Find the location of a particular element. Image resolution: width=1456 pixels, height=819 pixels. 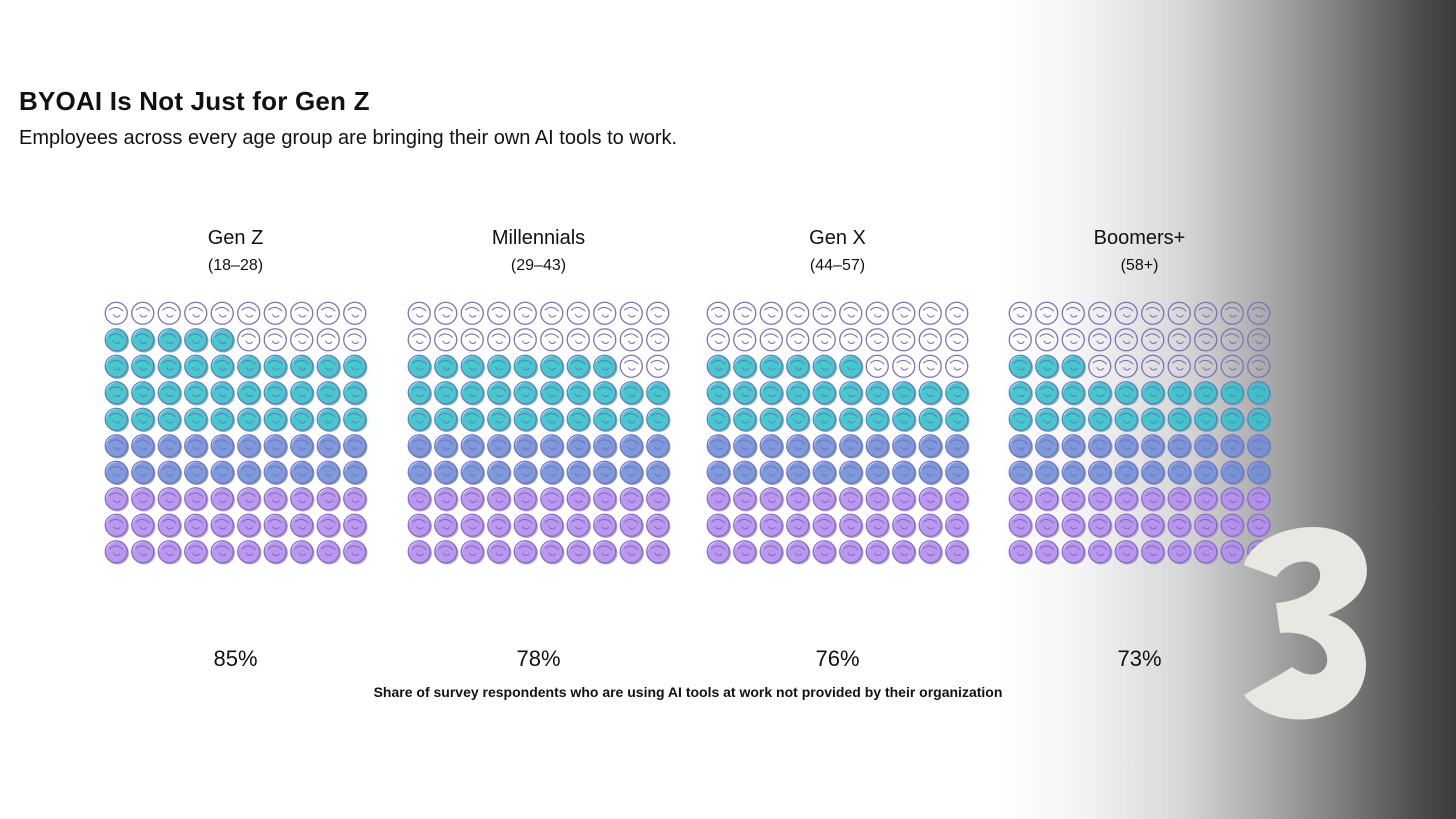

series-name: Gen Z is located at coordinates (236, 238).